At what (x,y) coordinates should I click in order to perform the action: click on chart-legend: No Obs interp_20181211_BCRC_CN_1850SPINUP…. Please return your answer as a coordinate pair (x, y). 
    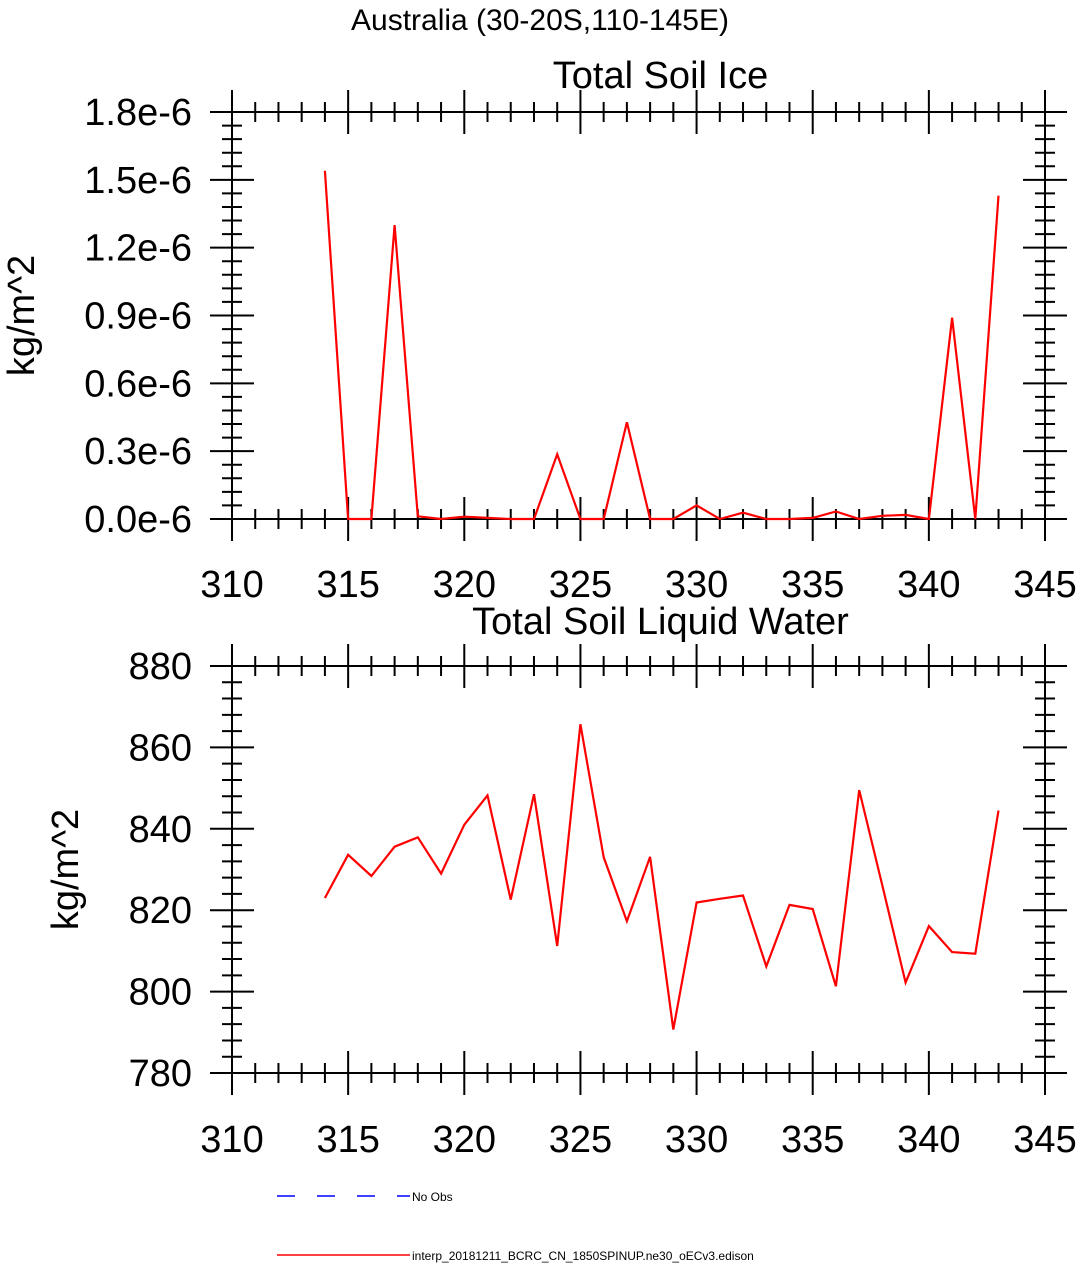
    Looking at the image, I should click on (515, 1226).